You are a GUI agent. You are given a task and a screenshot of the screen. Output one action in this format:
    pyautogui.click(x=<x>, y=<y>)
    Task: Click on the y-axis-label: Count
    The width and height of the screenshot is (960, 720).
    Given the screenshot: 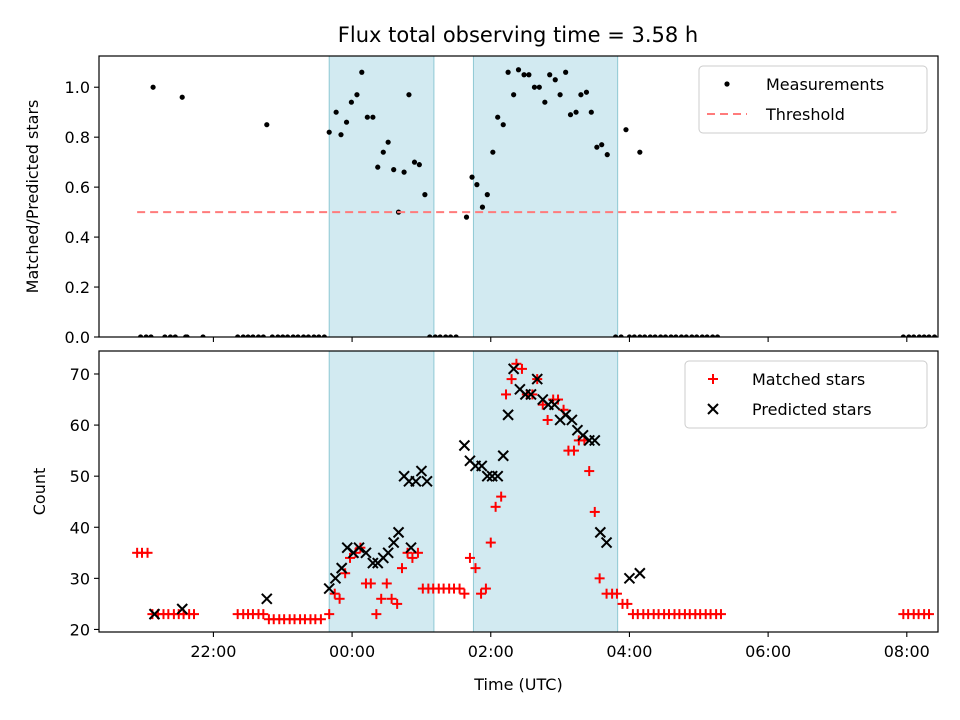 What is the action you would take?
    pyautogui.click(x=39, y=492)
    